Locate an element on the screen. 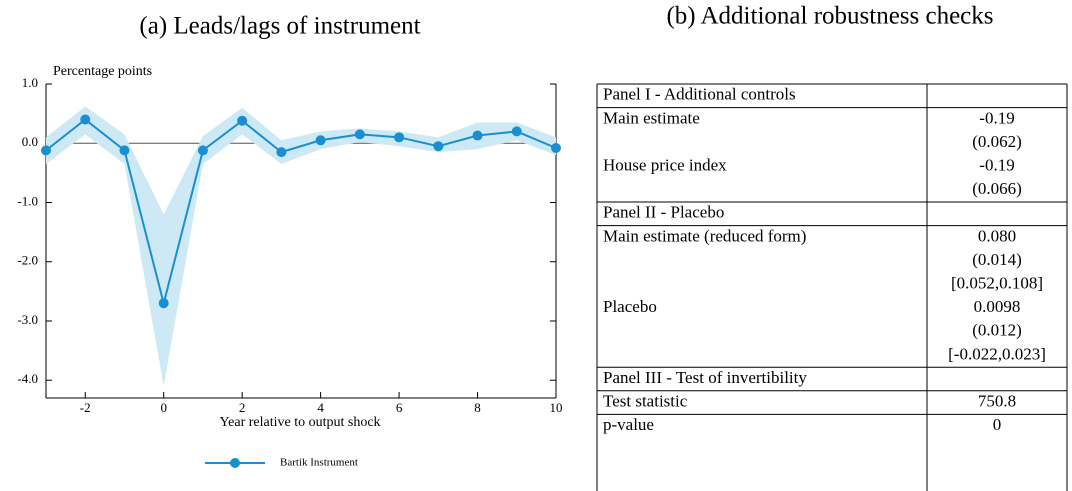 The width and height of the screenshot is (1072, 491). legend-label: Bartik Instrument is located at coordinates (319, 463).